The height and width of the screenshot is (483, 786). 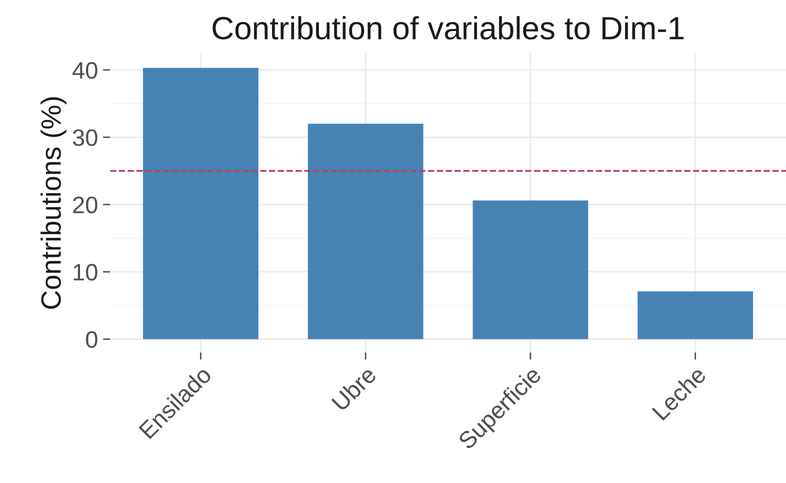 I want to click on y-tick-label: 20, so click(x=85, y=205).